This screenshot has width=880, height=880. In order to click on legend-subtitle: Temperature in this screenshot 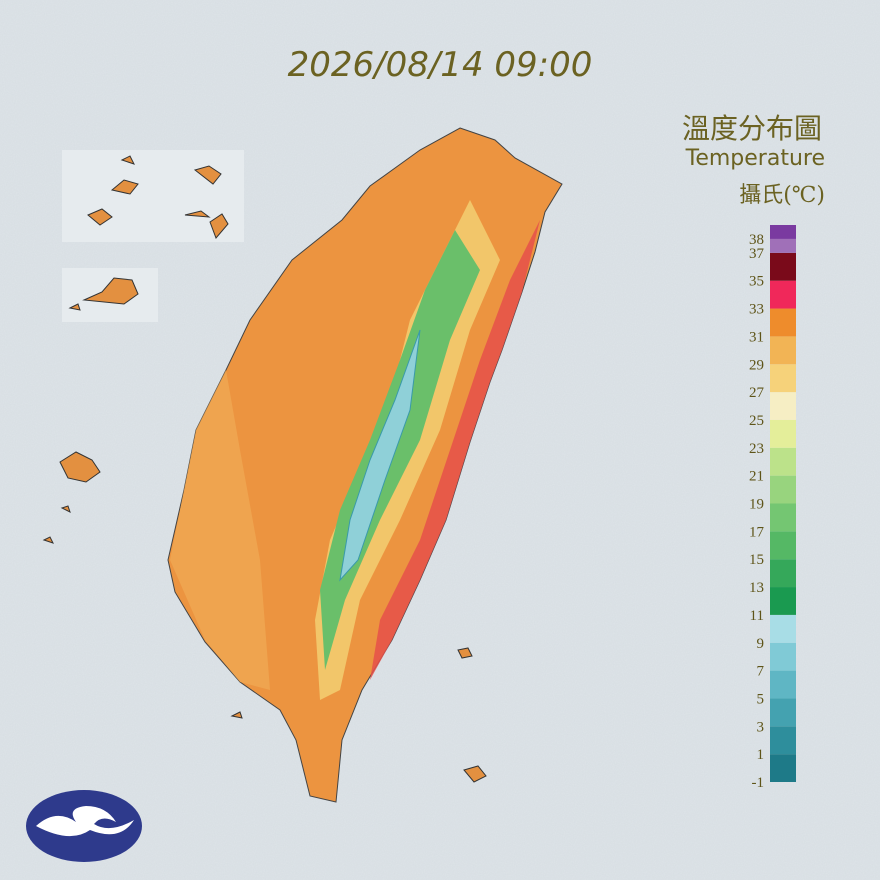, I will do `click(755, 158)`.